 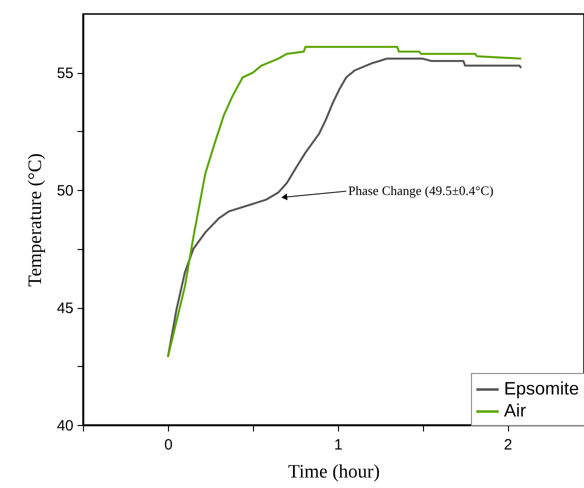 What do you see at coordinates (65, 309) in the screenshot?
I see `y-tick-label: 45` at bounding box center [65, 309].